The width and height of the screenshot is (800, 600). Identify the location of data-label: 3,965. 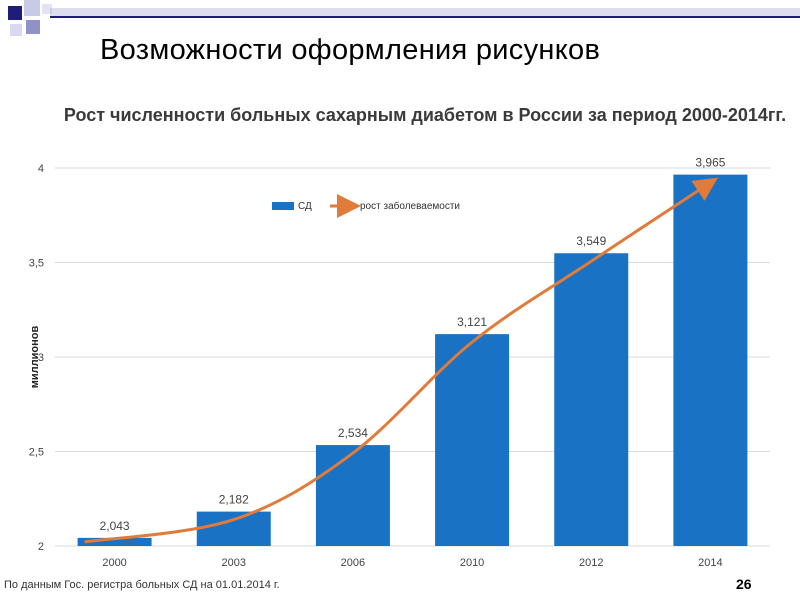
(710, 163).